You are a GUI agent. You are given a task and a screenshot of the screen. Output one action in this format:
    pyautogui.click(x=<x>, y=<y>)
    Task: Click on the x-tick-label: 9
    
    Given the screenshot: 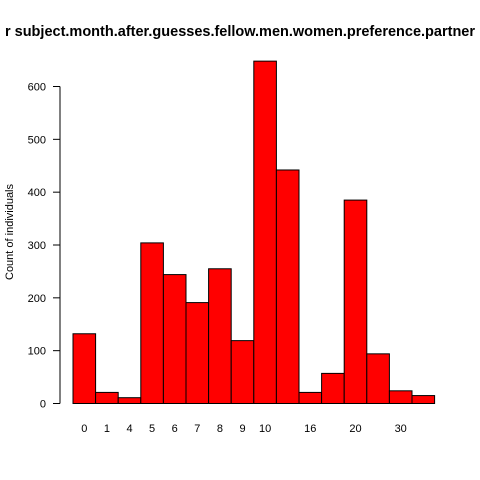 What is the action you would take?
    pyautogui.click(x=242, y=429)
    